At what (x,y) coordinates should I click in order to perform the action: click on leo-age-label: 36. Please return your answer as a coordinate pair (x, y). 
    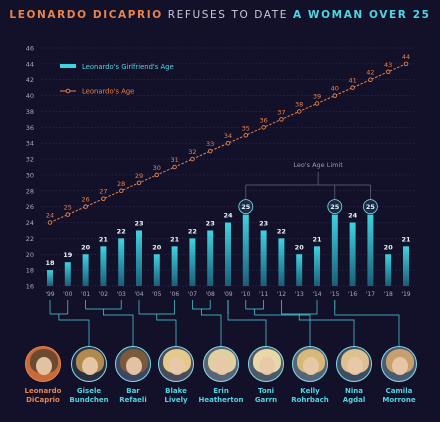
    Looking at the image, I should click on (263, 120).